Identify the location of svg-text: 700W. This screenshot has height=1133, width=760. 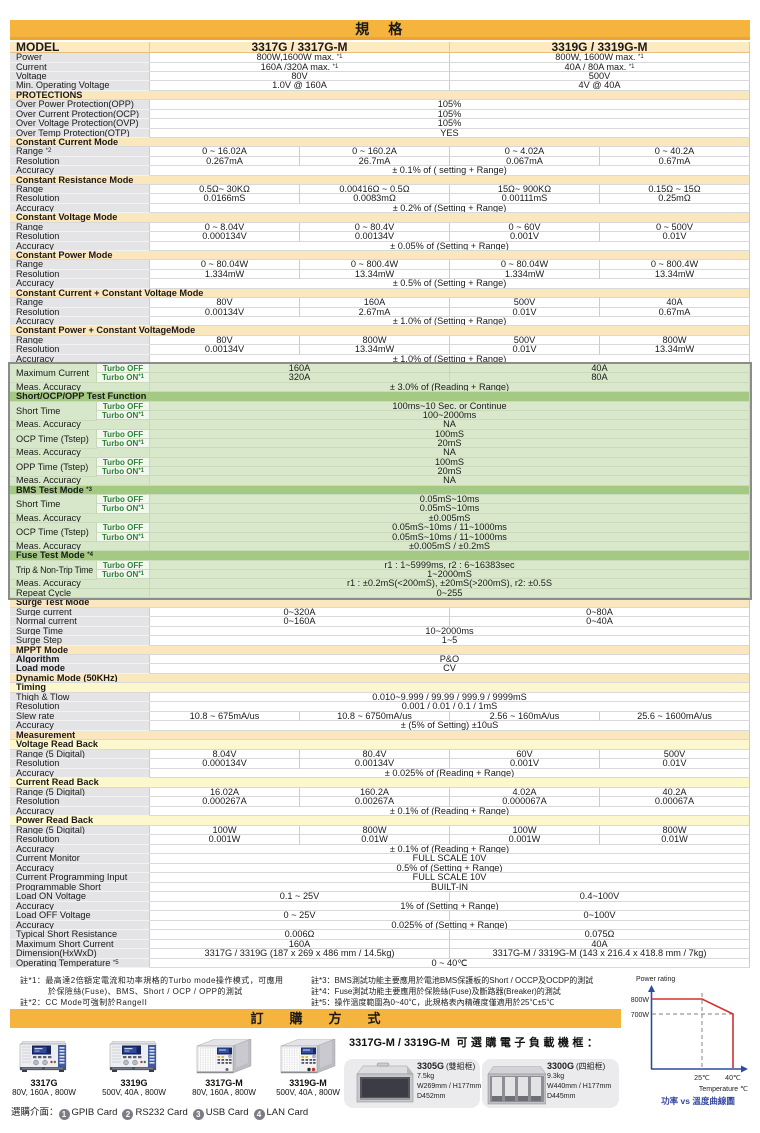
(640, 1015).